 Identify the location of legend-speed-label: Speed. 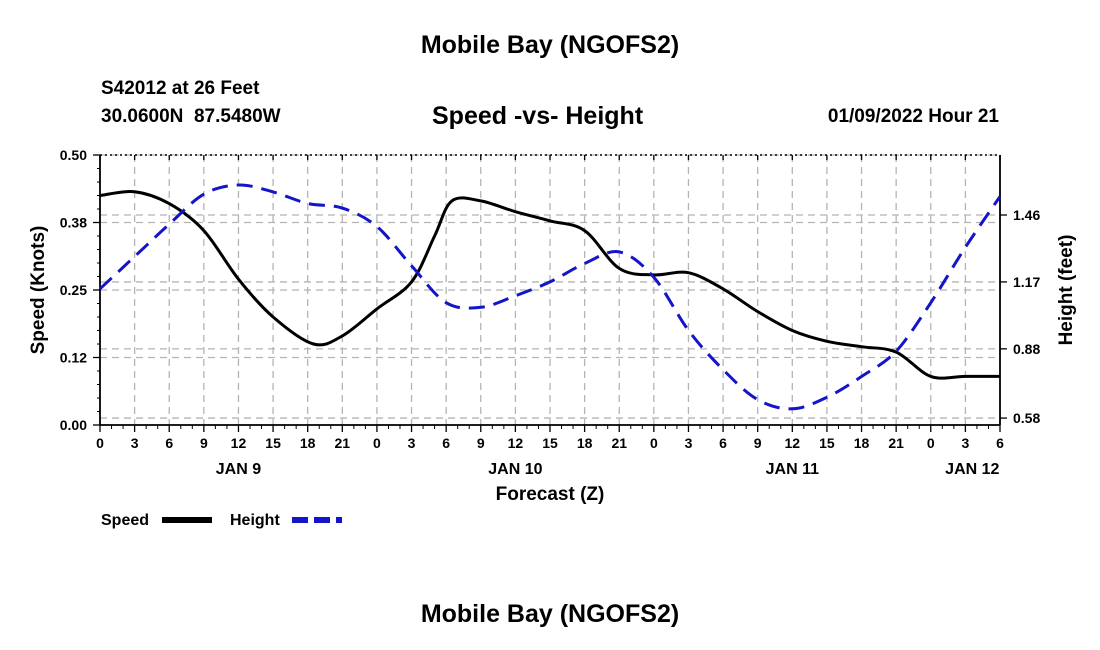
(125, 520).